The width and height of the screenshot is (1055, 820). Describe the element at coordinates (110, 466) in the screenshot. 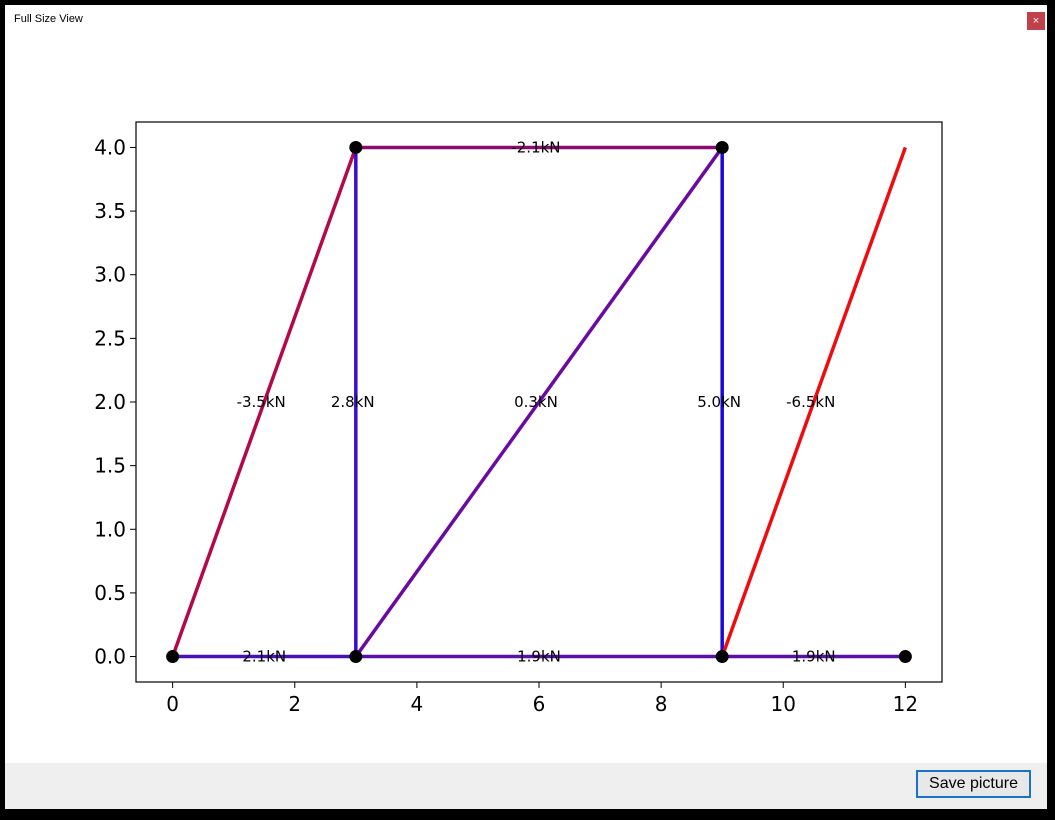

I see `y-tick-label: 1.5` at that location.